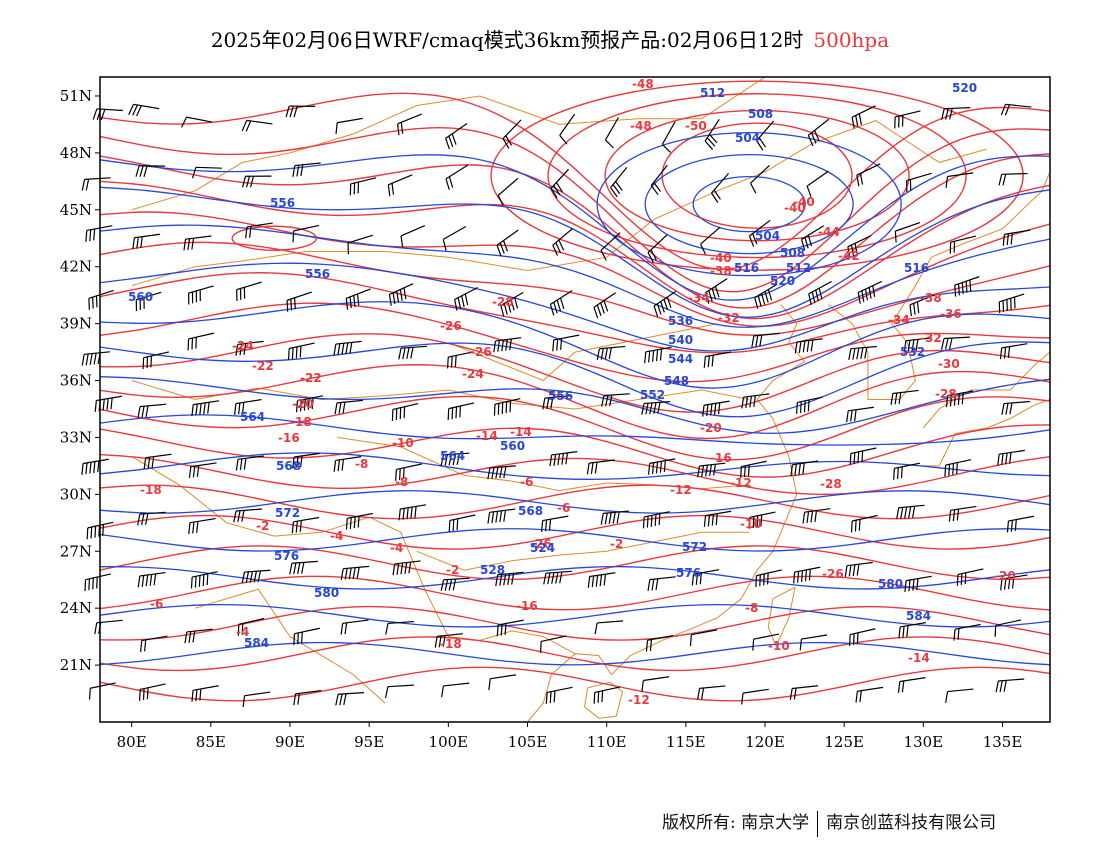 The width and height of the screenshot is (1100, 850). What do you see at coordinates (361, 464) in the screenshot?
I see `temperature-label: -8` at bounding box center [361, 464].